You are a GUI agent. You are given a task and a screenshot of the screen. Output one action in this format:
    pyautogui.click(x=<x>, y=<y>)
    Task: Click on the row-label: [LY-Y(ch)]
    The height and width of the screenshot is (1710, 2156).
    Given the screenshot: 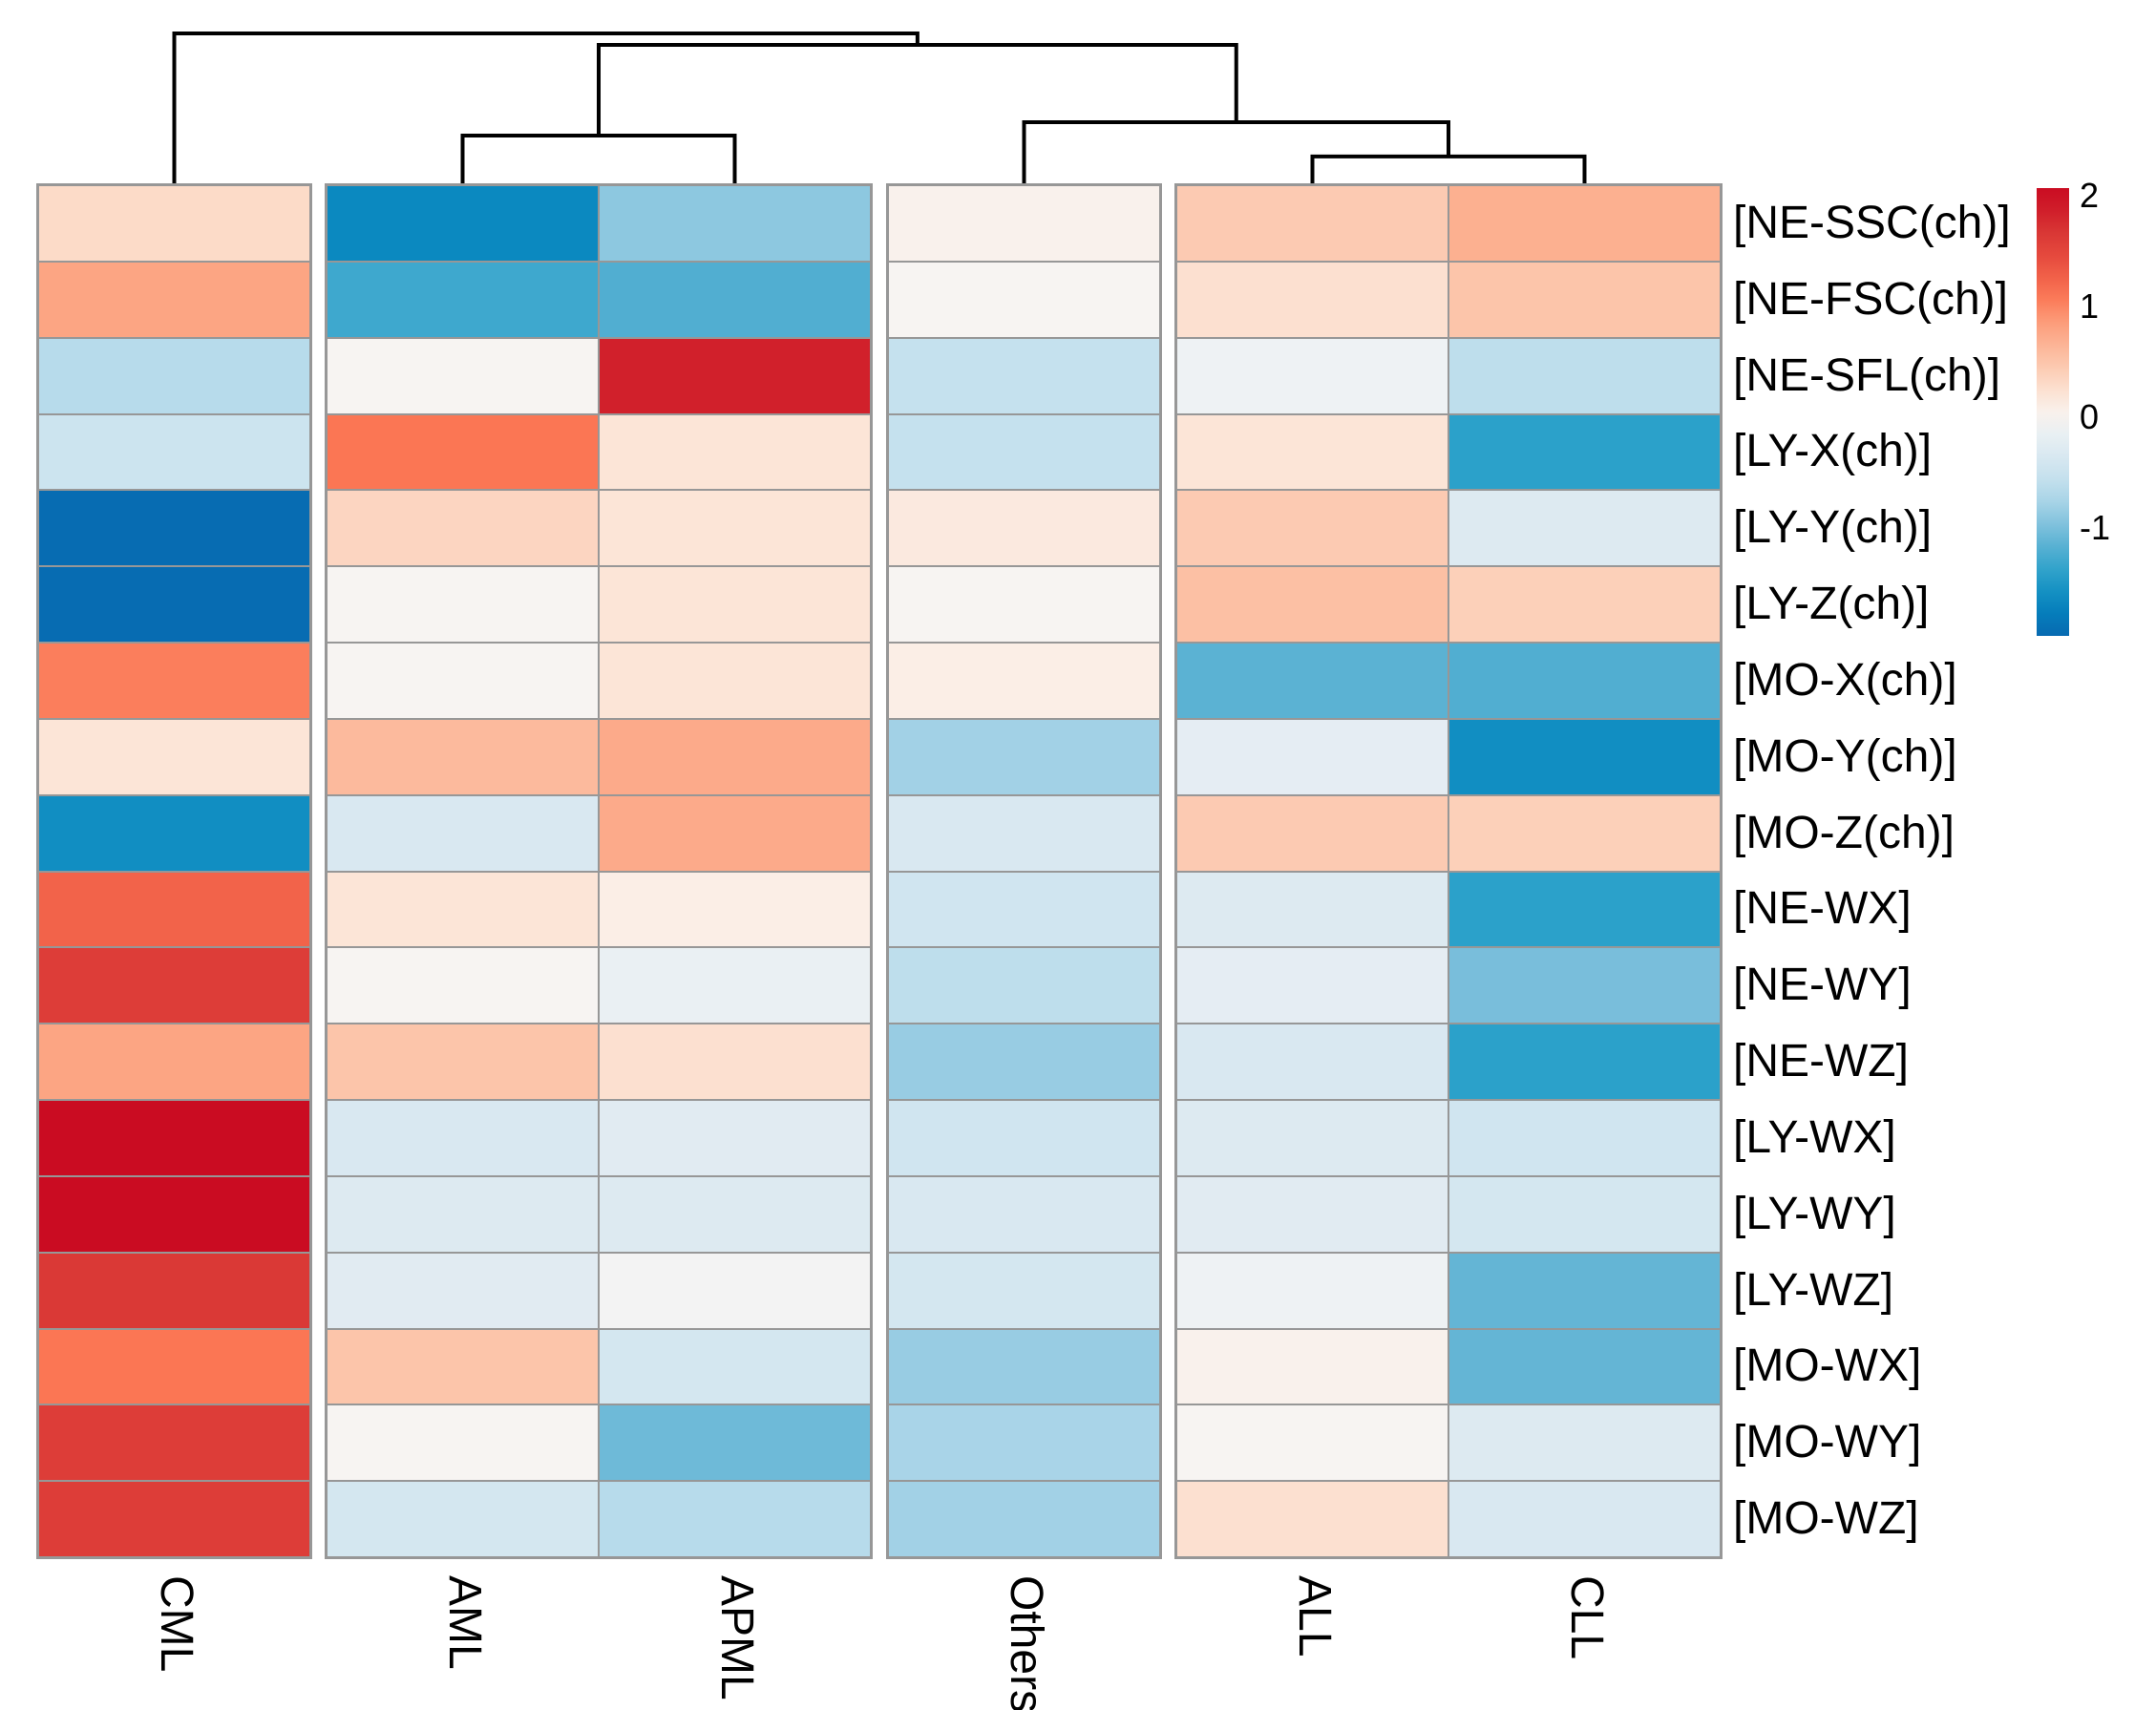 What is the action you would take?
    pyautogui.click(x=1833, y=528)
    